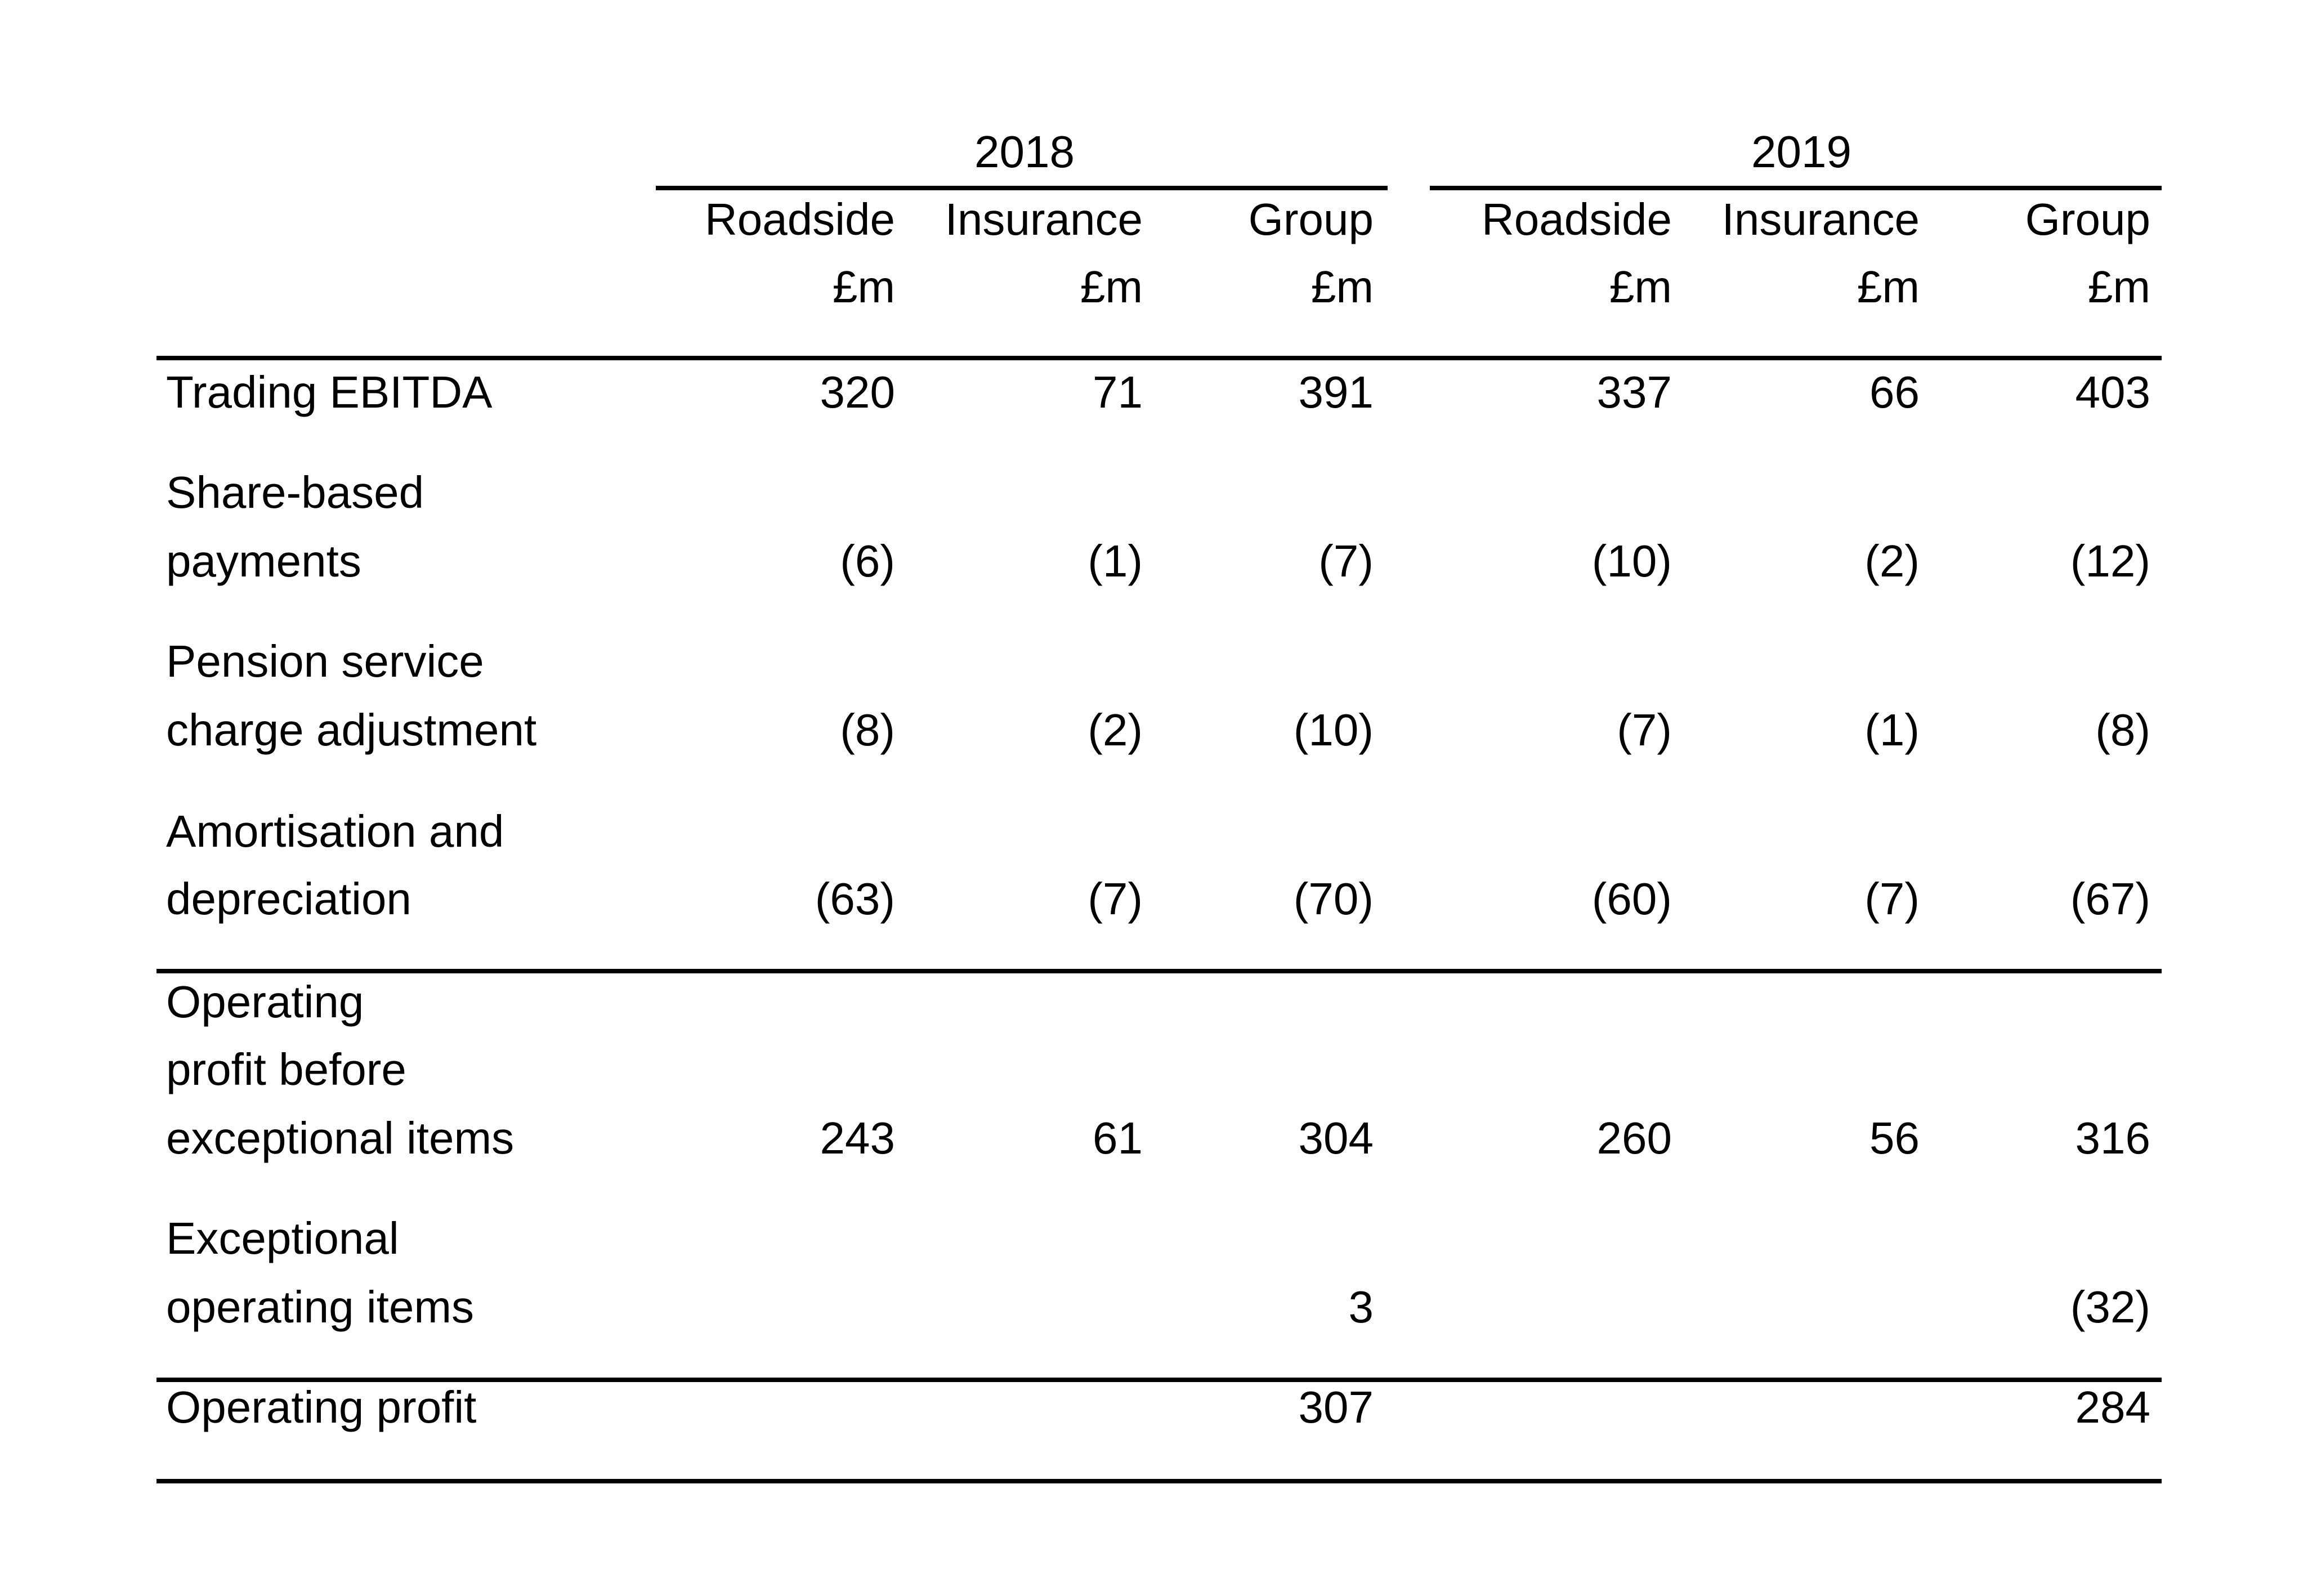 The height and width of the screenshot is (1596, 2308). Describe the element at coordinates (2112, 1138) in the screenshot. I see `table-cell: 316` at that location.